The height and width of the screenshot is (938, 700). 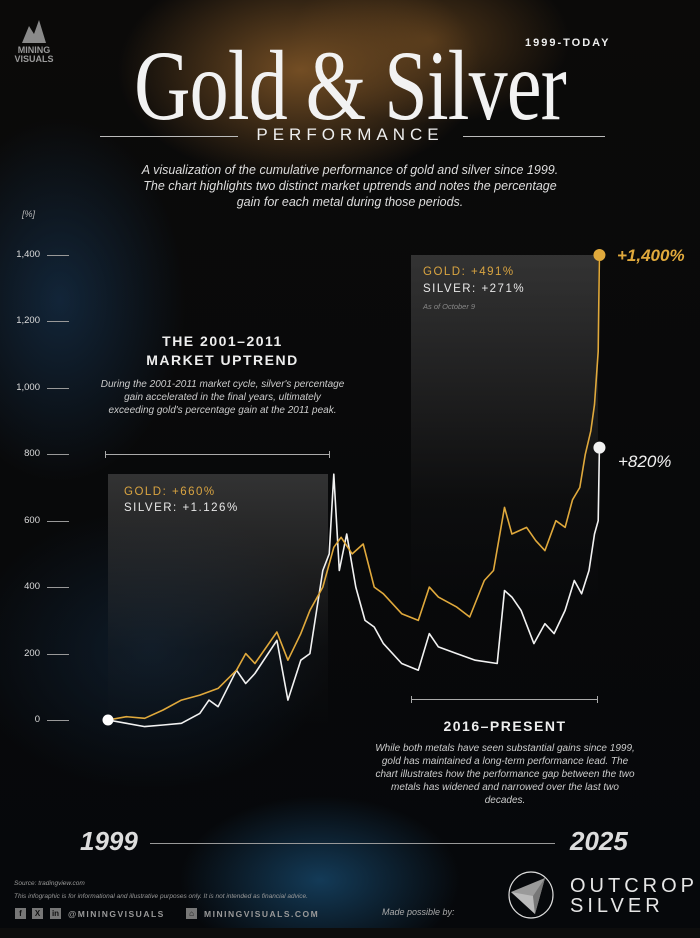 What do you see at coordinates (37, 719) in the screenshot?
I see `y-tick-label: 0` at bounding box center [37, 719].